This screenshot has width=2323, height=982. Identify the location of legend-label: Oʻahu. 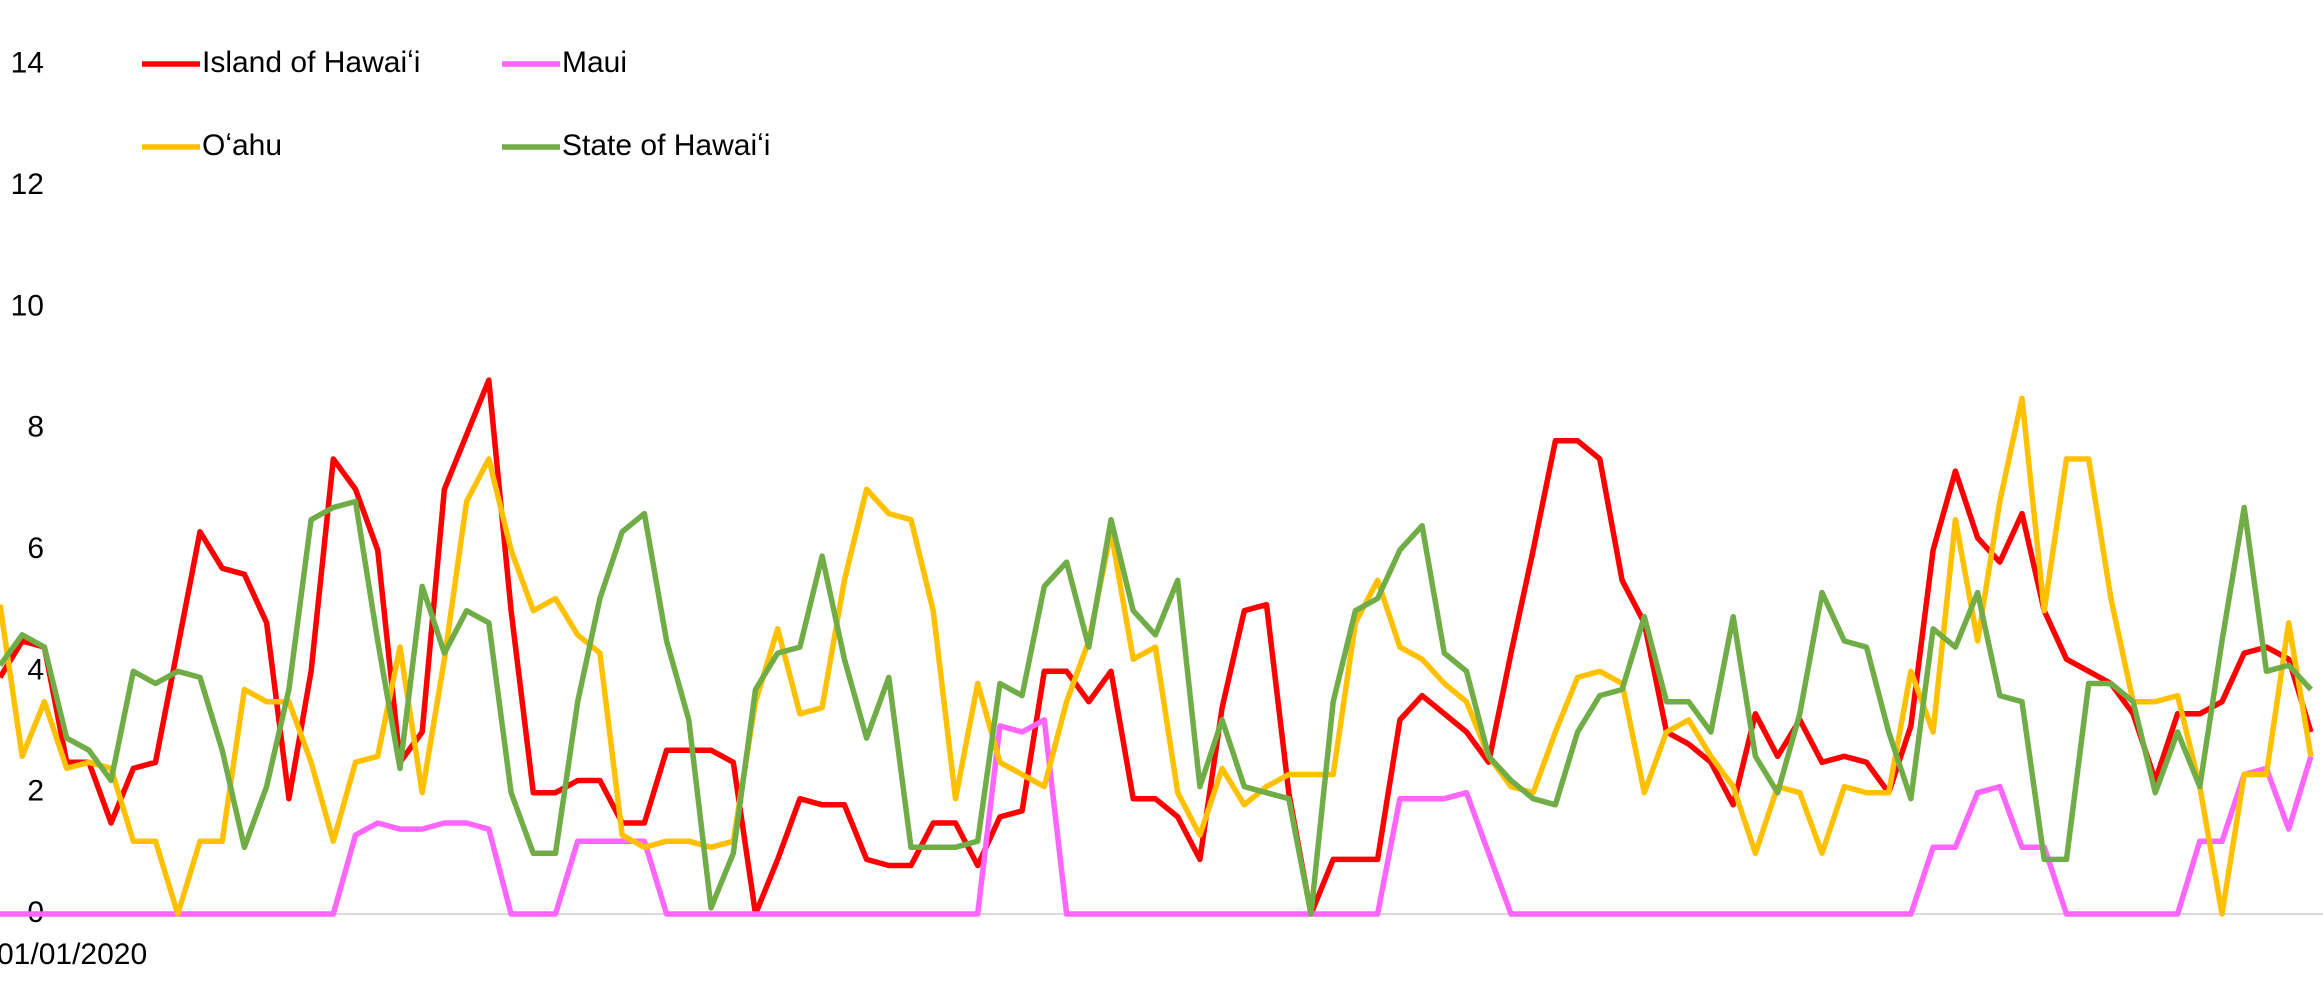
(242, 145).